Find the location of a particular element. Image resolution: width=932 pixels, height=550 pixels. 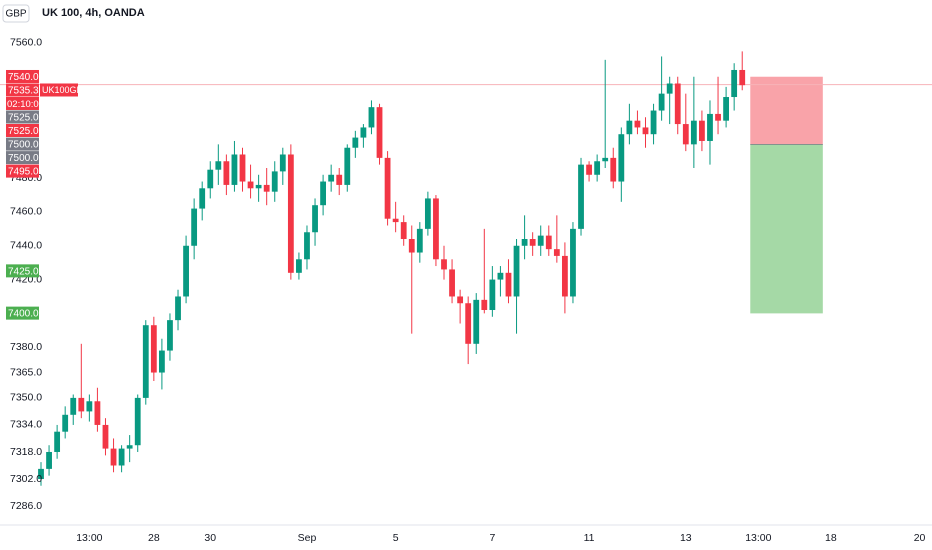

symbol-title: UK 100, 4h, OANDA is located at coordinates (93, 13).